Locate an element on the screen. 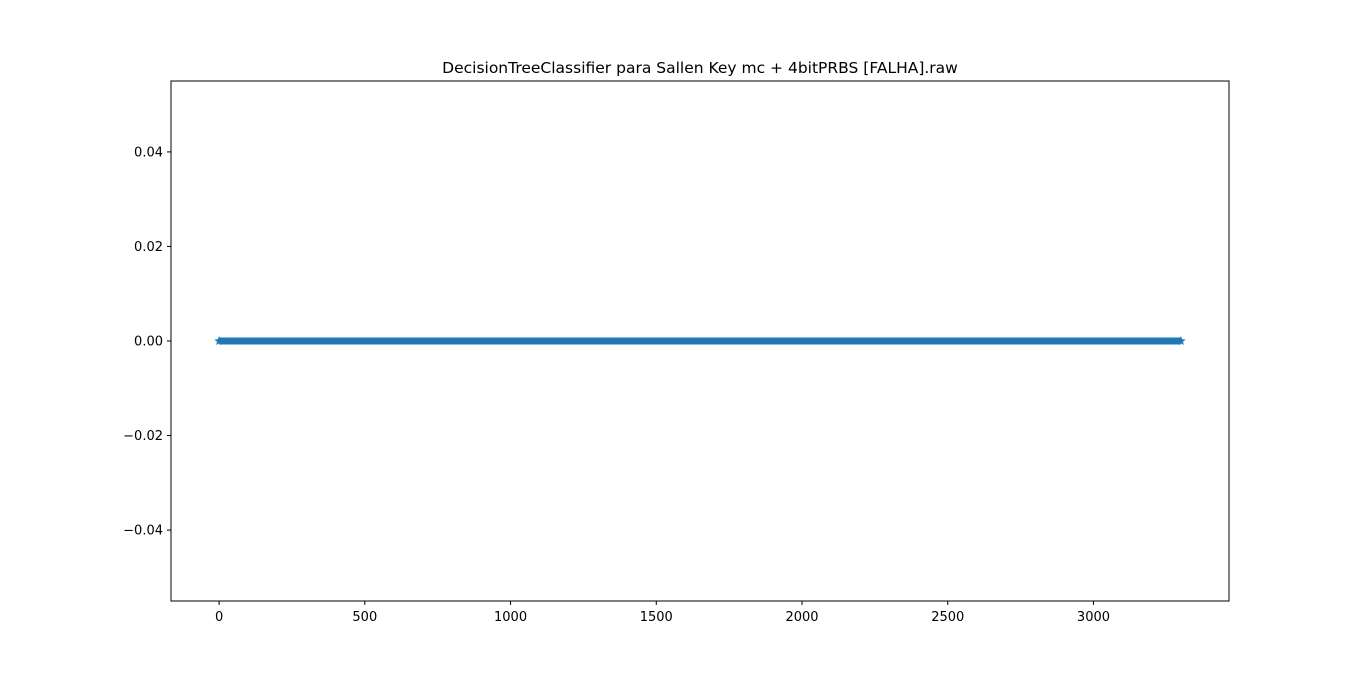 The image size is (1366, 675). x-tick-label: 2000 is located at coordinates (801, 617).